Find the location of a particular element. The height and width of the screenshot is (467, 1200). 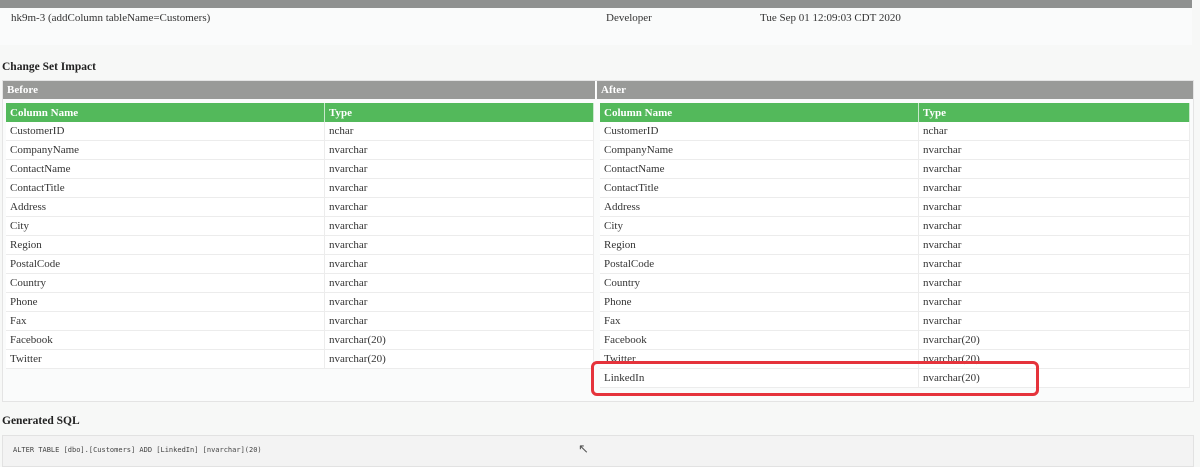

sql-title: Generated SQL is located at coordinates (41, 421).